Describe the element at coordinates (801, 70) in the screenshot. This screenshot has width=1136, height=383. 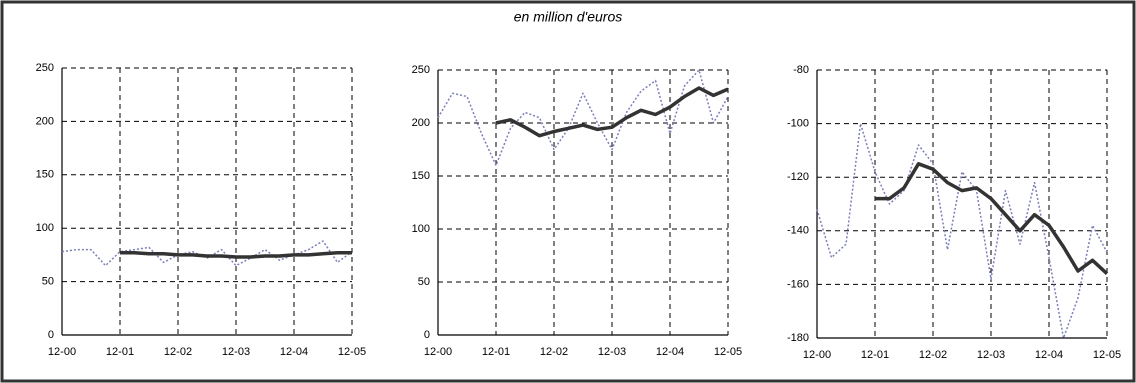
I see `y-tick-label: -80` at that location.